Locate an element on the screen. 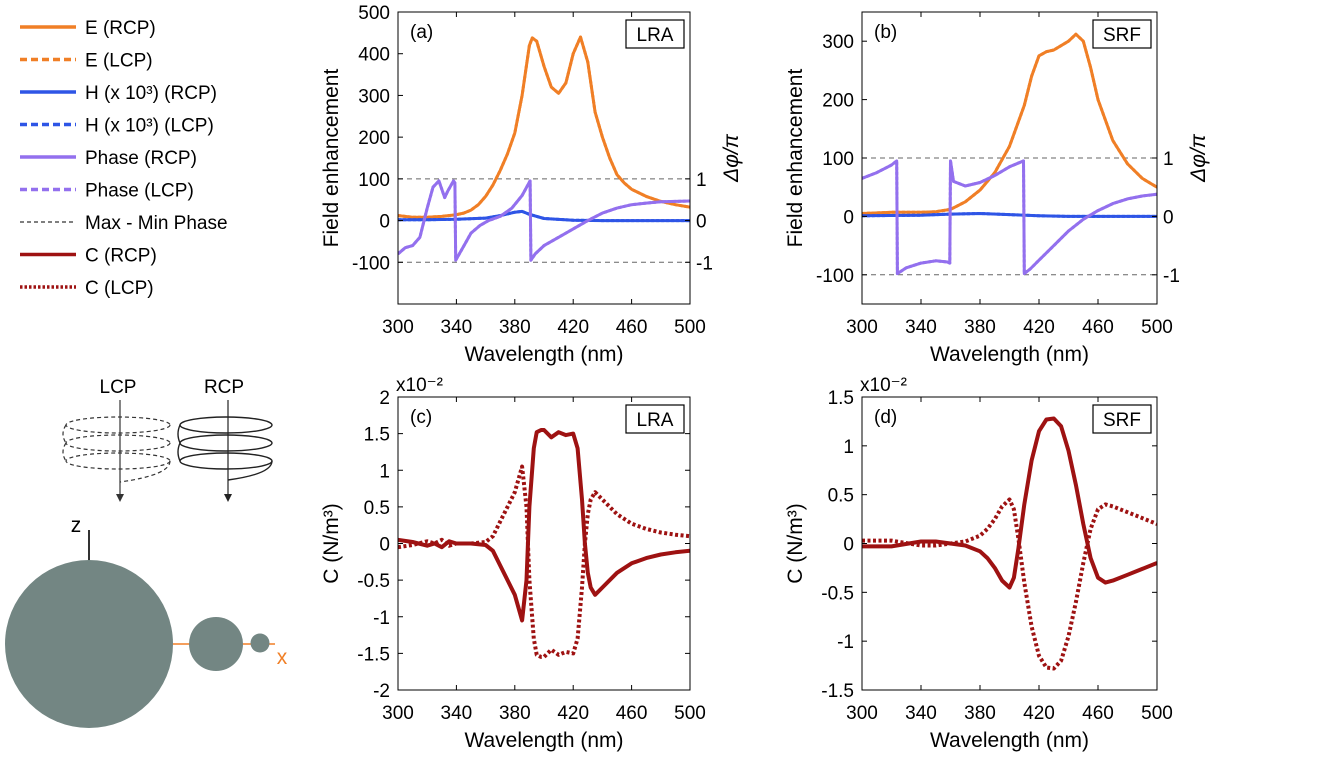  plot-frame is located at coordinates (544, 543).